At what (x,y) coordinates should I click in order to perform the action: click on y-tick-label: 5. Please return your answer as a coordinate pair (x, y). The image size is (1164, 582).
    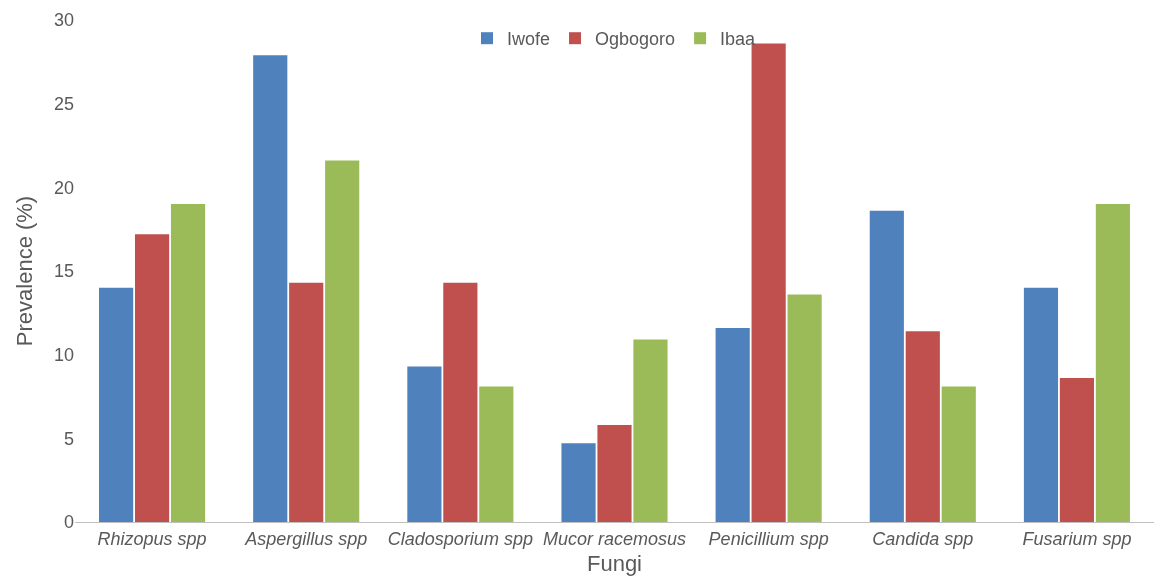
    Looking at the image, I should click on (68, 438).